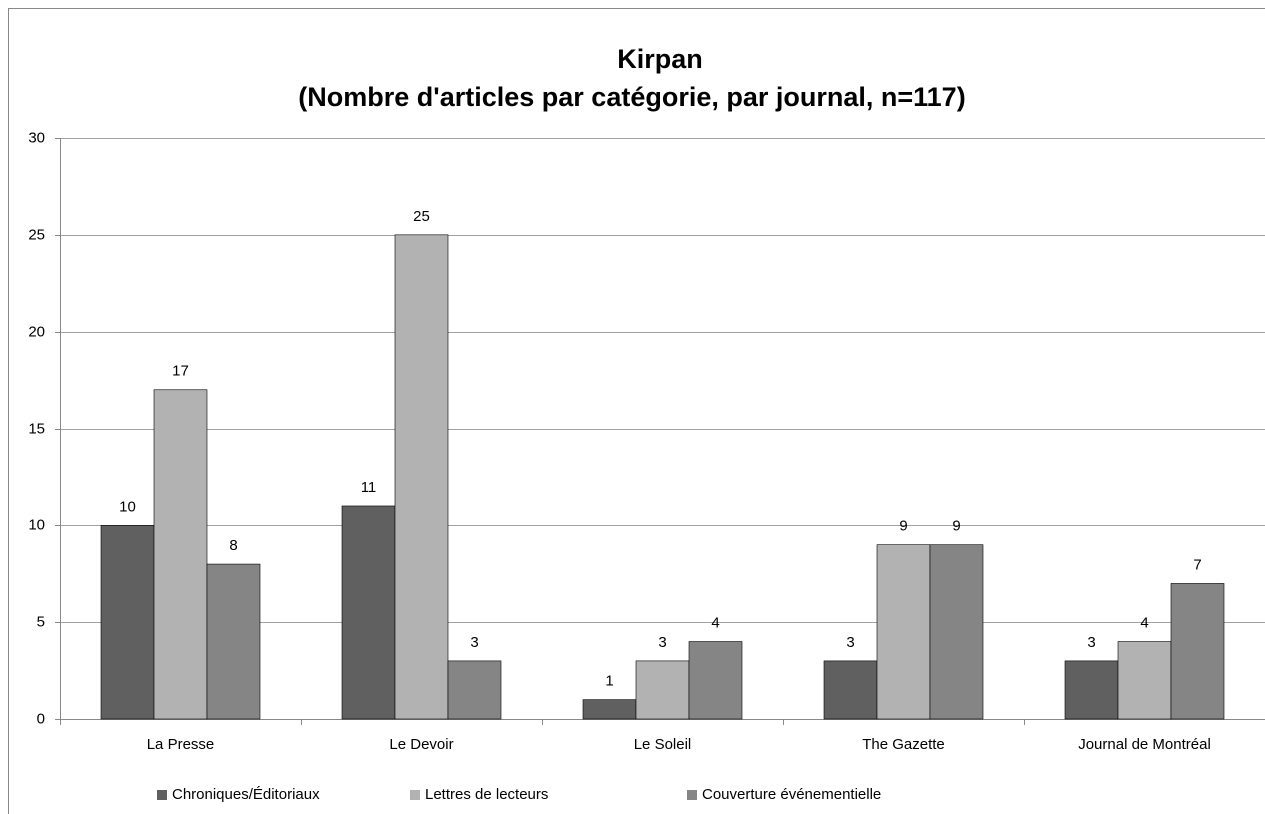  Describe the element at coordinates (36, 234) in the screenshot. I see `y-tick-label: 25` at that location.